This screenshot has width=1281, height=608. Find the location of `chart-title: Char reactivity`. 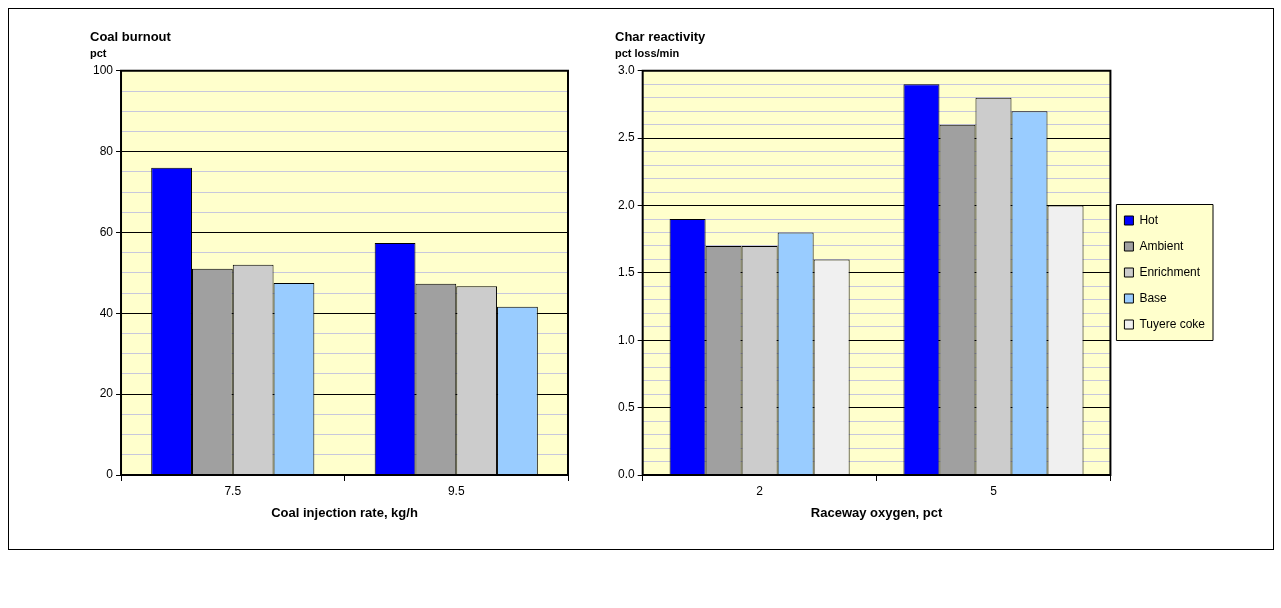

chart-title: Char reactivity is located at coordinates (661, 37).